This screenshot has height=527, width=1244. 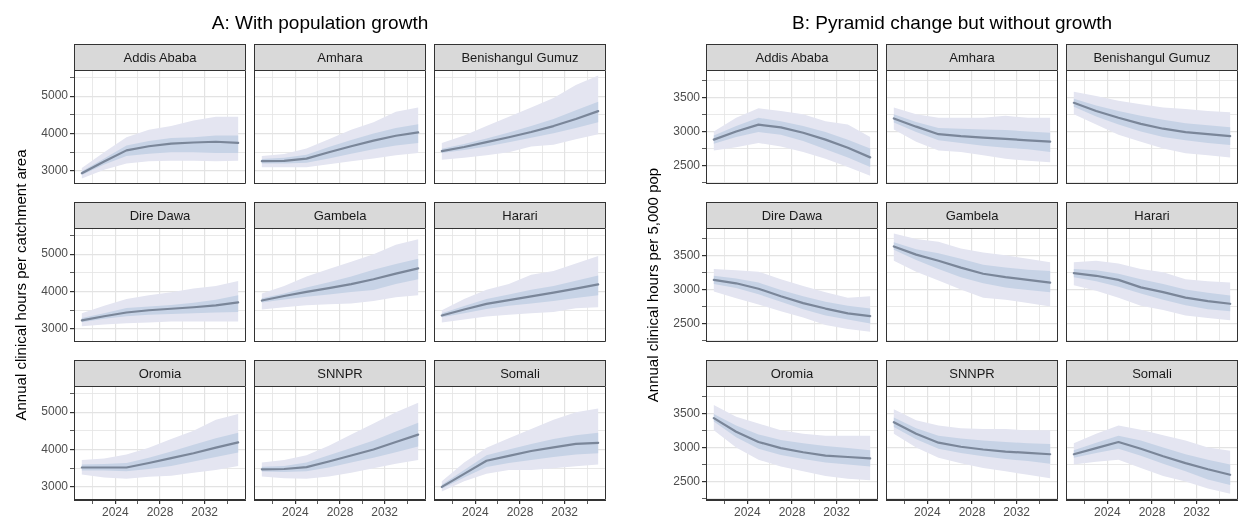 I want to click on y-axis-title: Annual clinical hours per 5,000 pop, so click(x=652, y=285).